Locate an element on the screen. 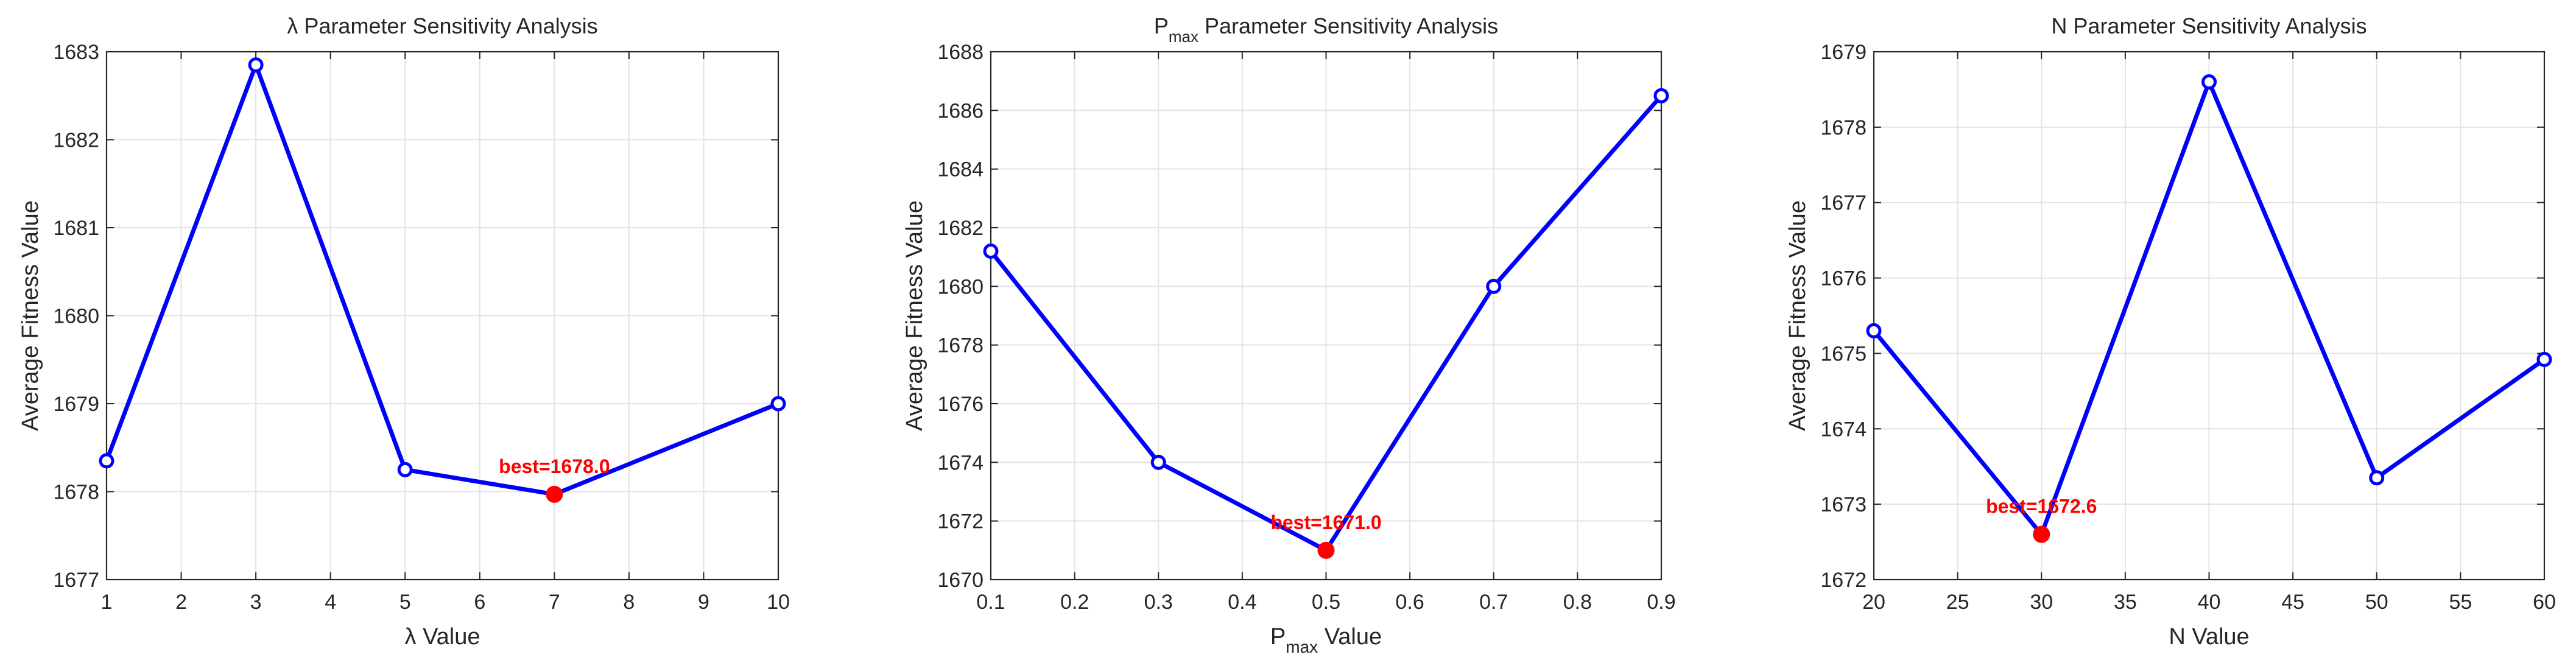 Image resolution: width=2576 pixels, height=660 pixels. chart-title: Pmax Parameter Sensitivity Analysis is located at coordinates (1326, 29).